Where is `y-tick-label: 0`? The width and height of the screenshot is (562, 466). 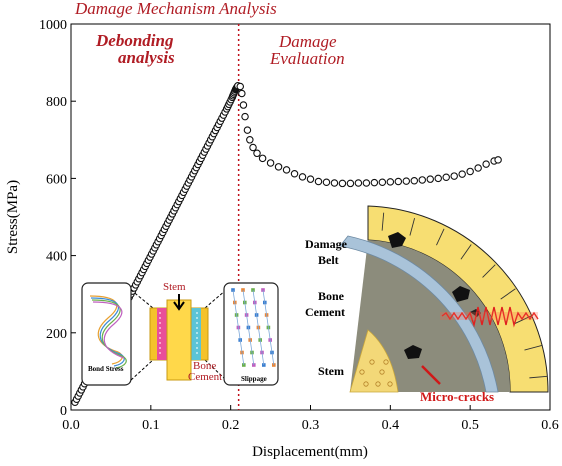
y-tick-label: 0 is located at coordinates (63, 411).